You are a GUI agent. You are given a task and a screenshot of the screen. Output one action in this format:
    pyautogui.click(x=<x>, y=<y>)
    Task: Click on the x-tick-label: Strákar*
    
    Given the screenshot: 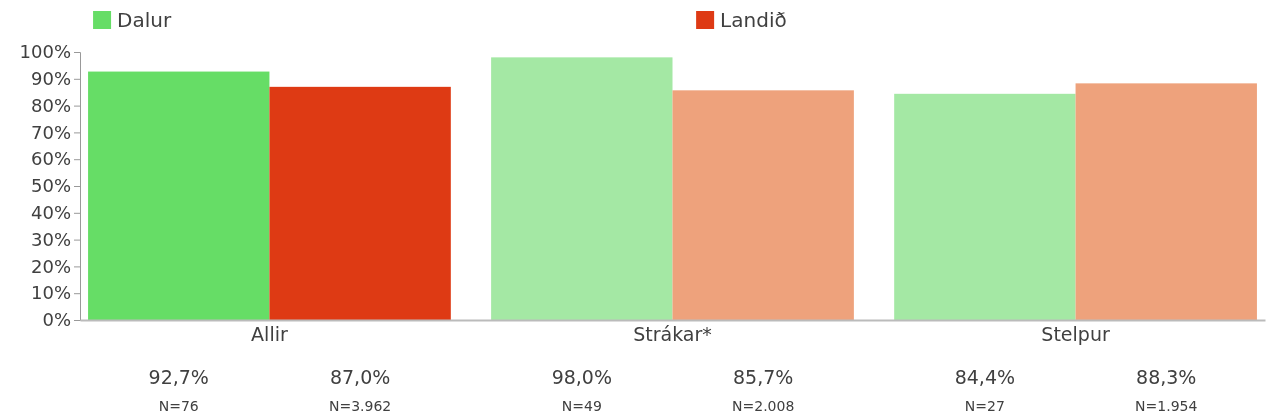 What is the action you would take?
    pyautogui.click(x=672, y=334)
    